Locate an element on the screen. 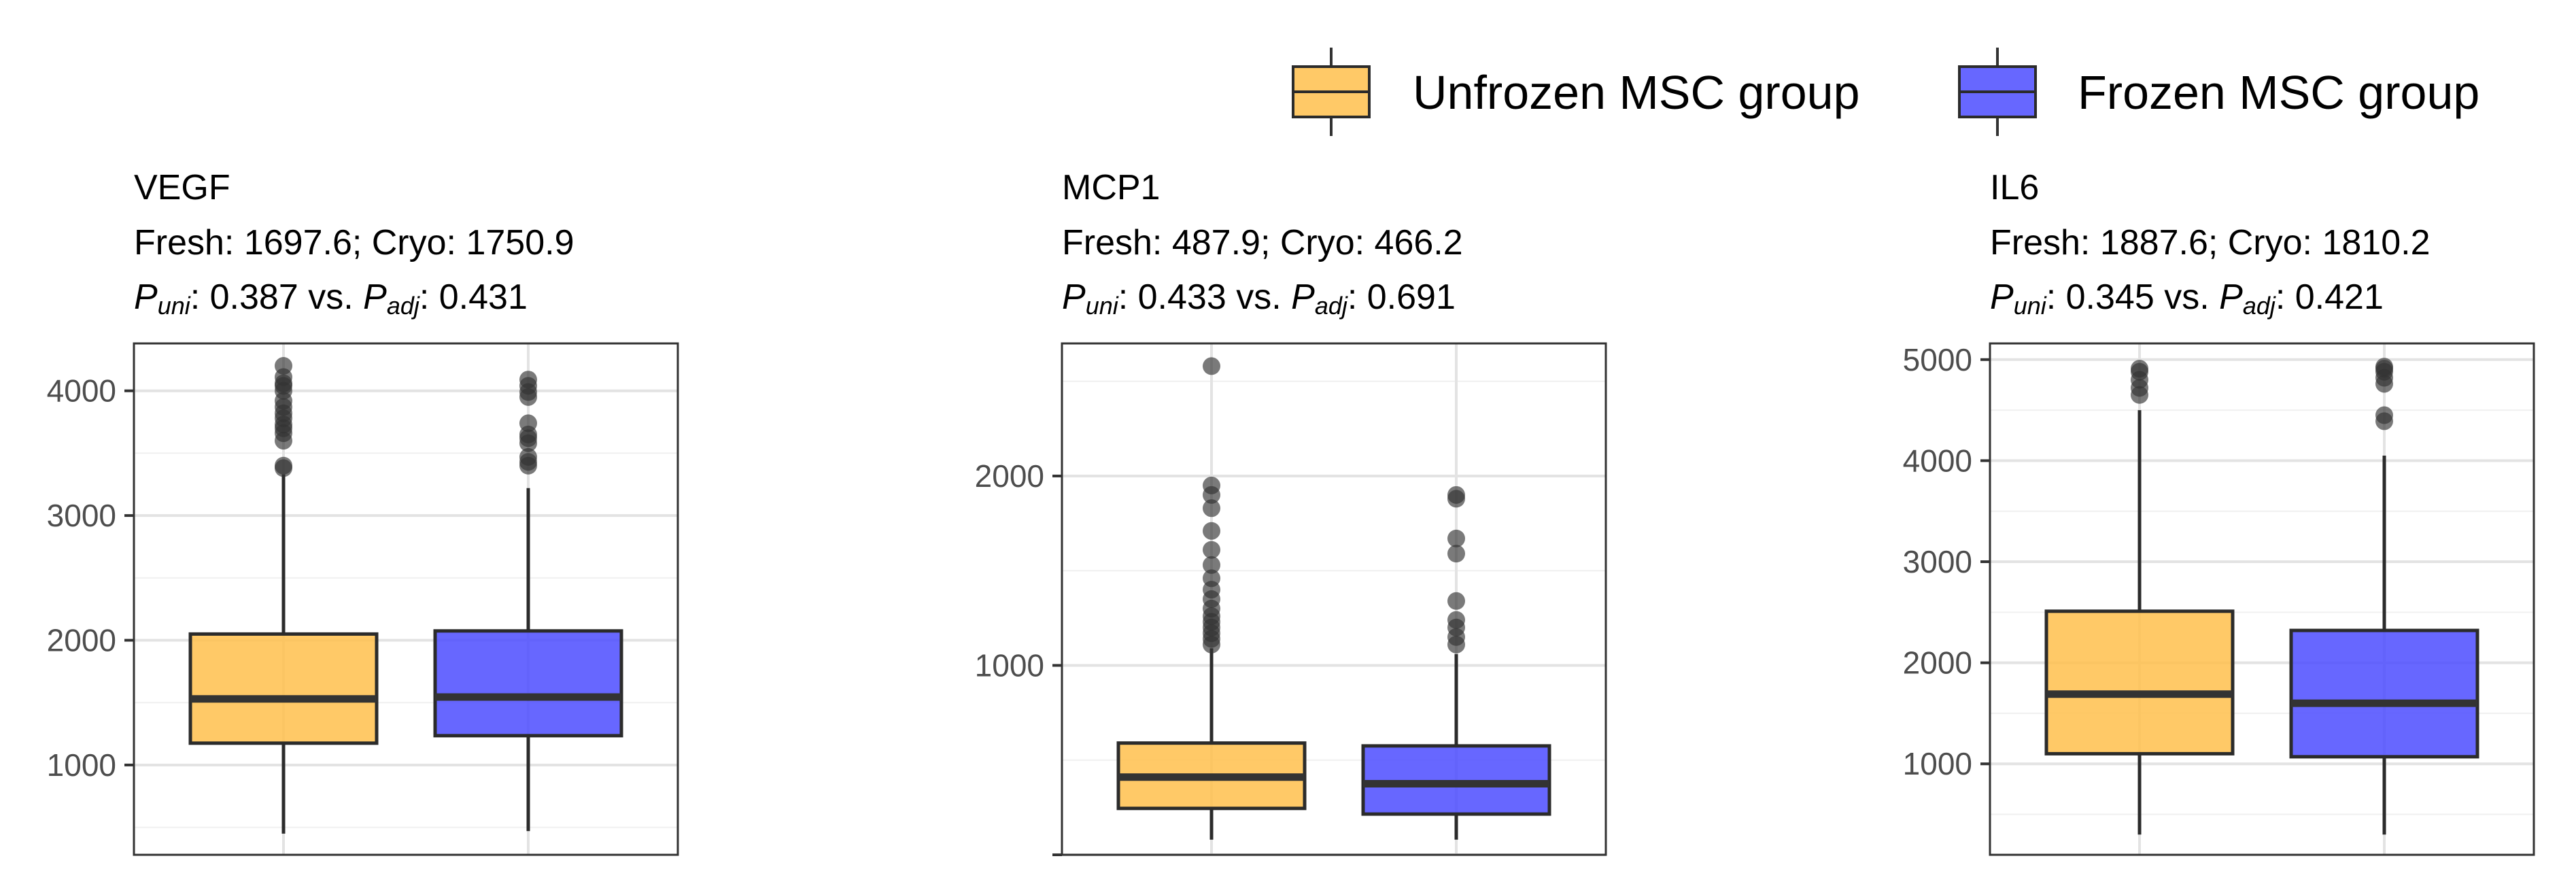 Image resolution: width=2576 pixels, height=882 pixels. legend-item-unfrozen: Unfrozen MSC group is located at coordinates (1576, 92).